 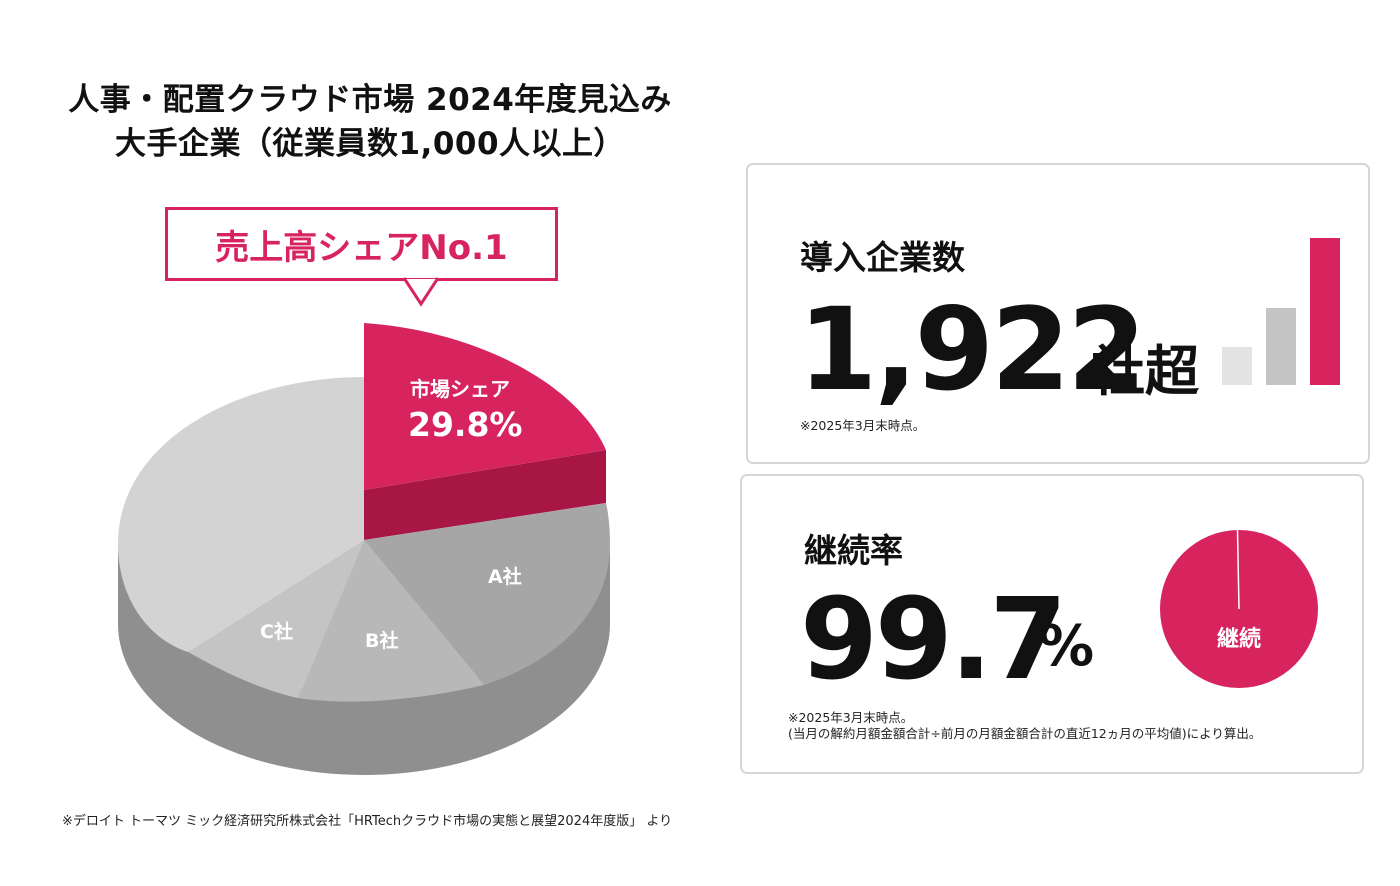 I want to click on retention-card-title: 継続率, so click(x=853, y=550).